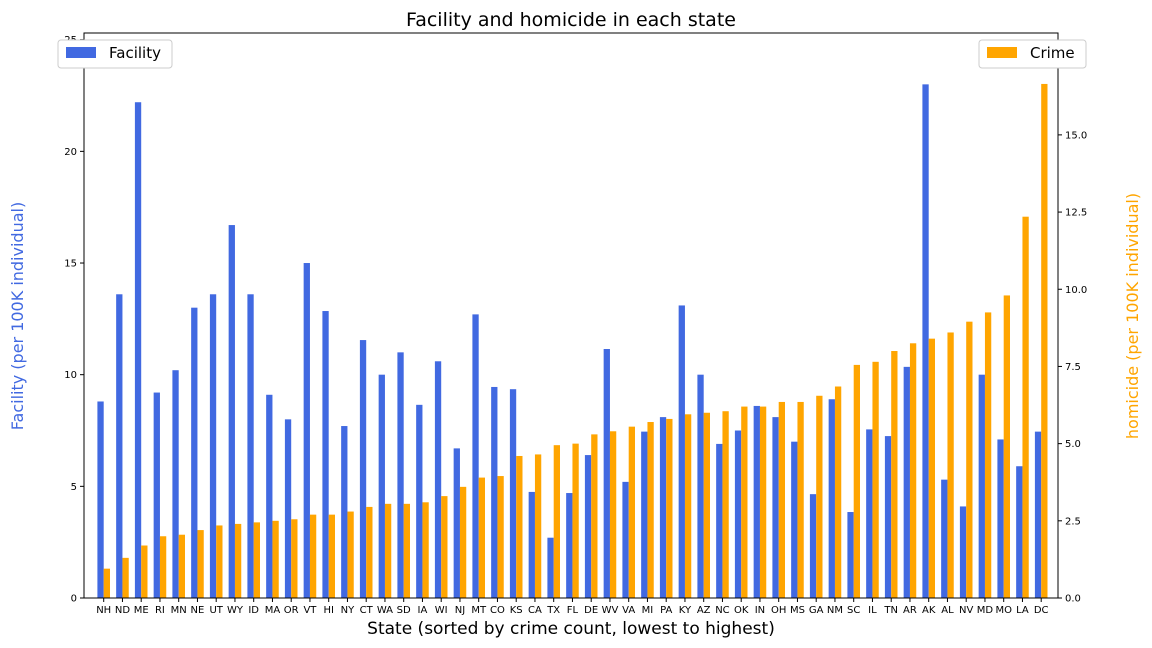 The height and width of the screenshot is (648, 1152). I want to click on crime-bar-PA, so click(669, 508).